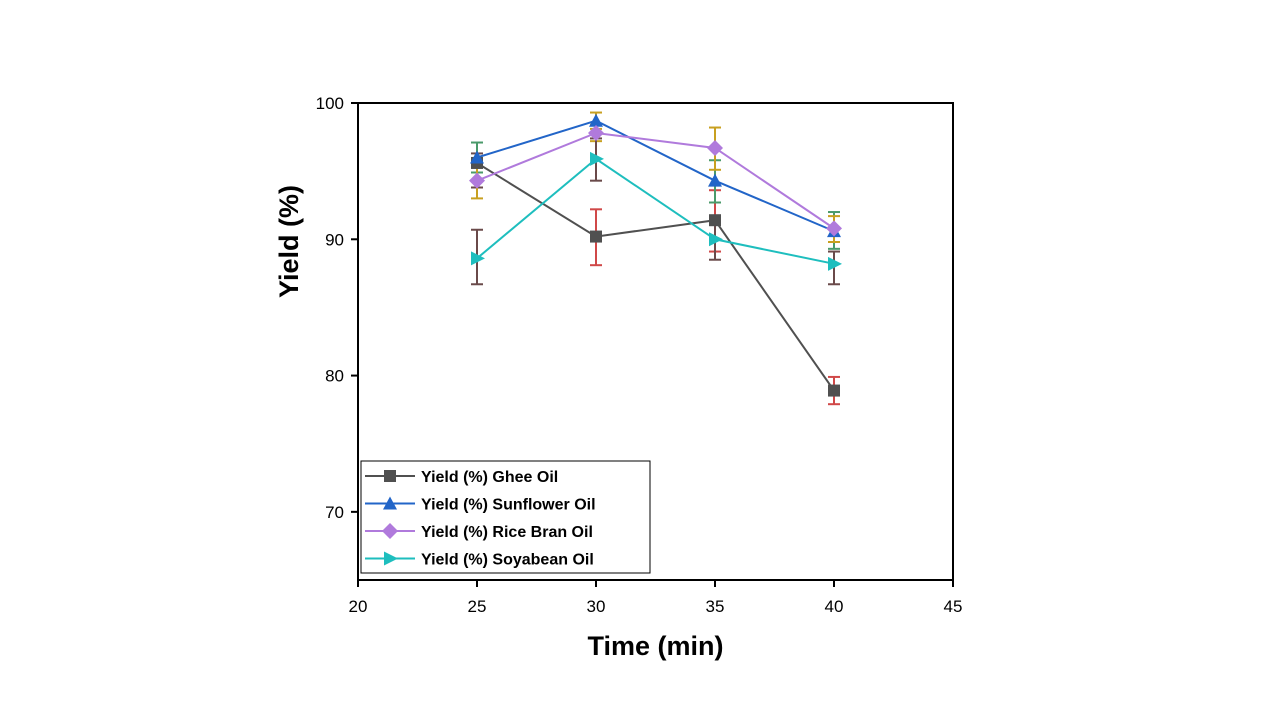 The width and height of the screenshot is (1280, 720). What do you see at coordinates (289, 241) in the screenshot?
I see `y-axis-title: Yield (%)` at bounding box center [289, 241].